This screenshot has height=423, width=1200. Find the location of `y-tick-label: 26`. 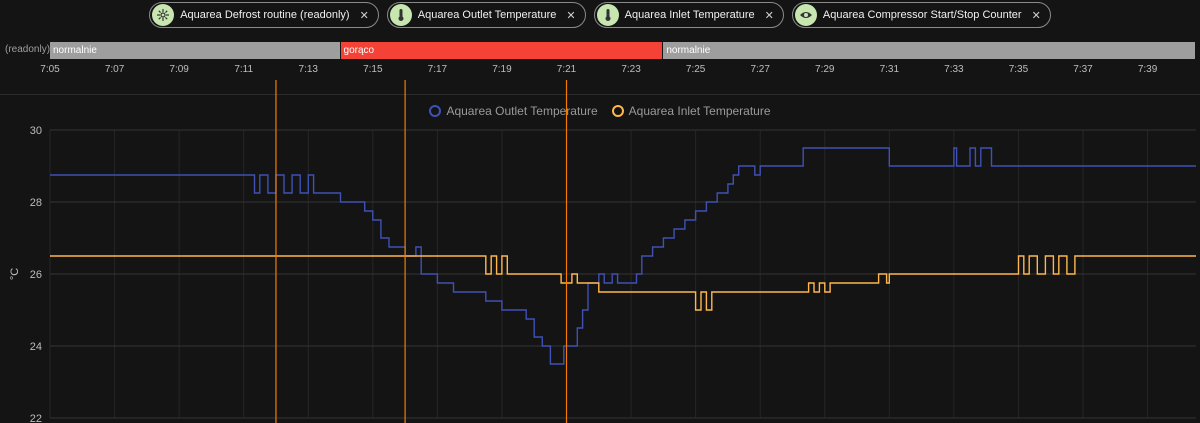

y-tick-label: 26 is located at coordinates (36, 275).